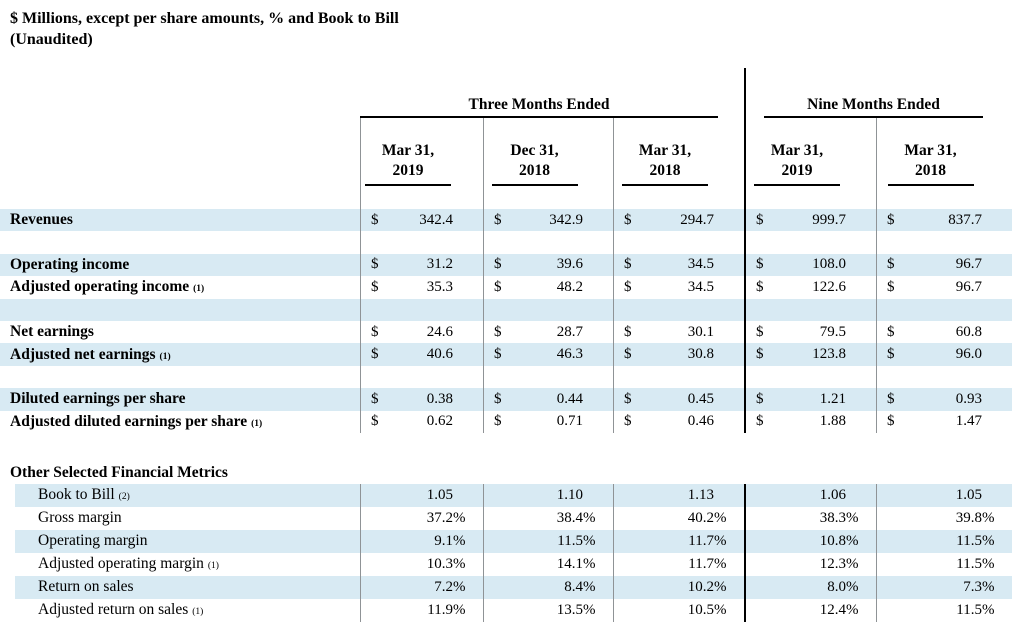 The width and height of the screenshot is (1019, 624). Describe the element at coordinates (180, 518) in the screenshot. I see `metric-row-label: Gross margin` at that location.